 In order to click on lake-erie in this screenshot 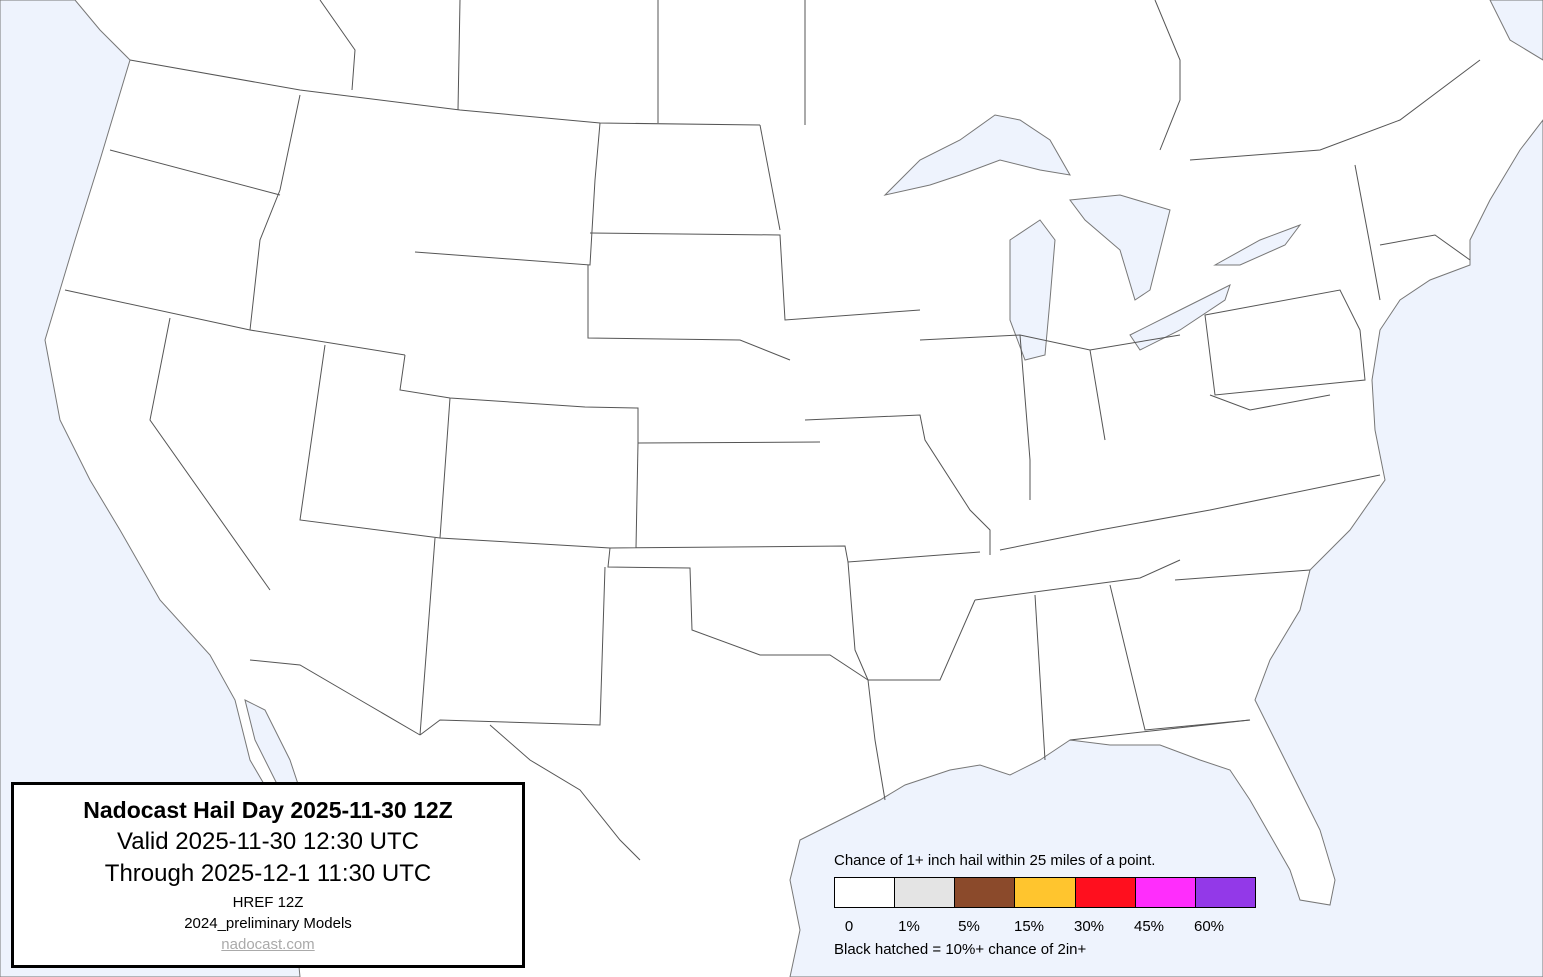, I will do `click(1180, 317)`.